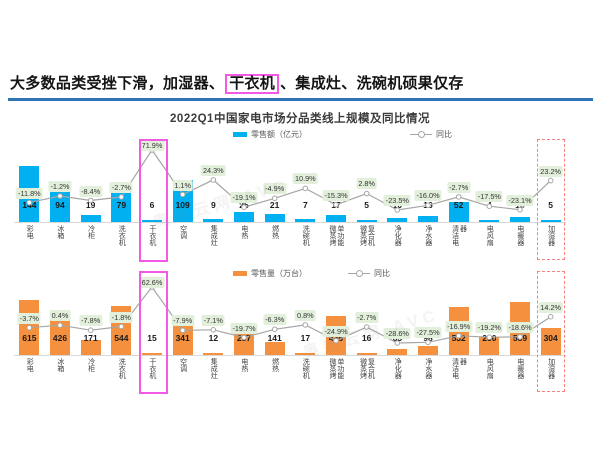 The height and width of the screenshot is (450, 600). Describe the element at coordinates (279, 134) in the screenshot. I see `bar-legend-label: 零售额（亿元）` at that location.